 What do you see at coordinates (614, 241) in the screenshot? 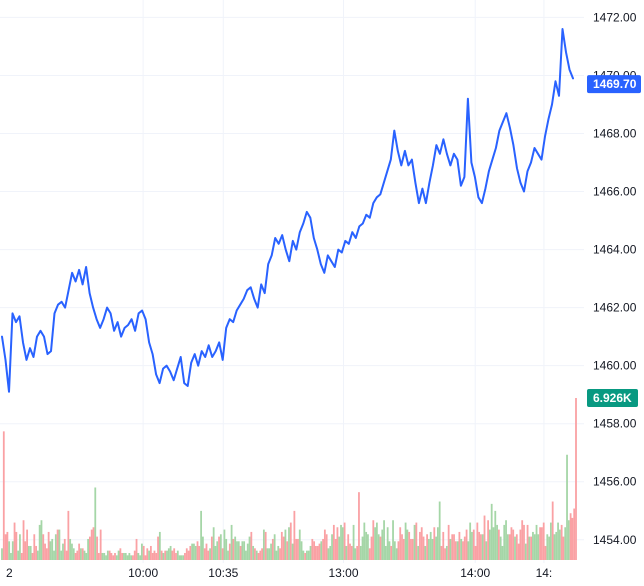
I see `badge-layer: 1469.70 6.926K` at bounding box center [614, 241].